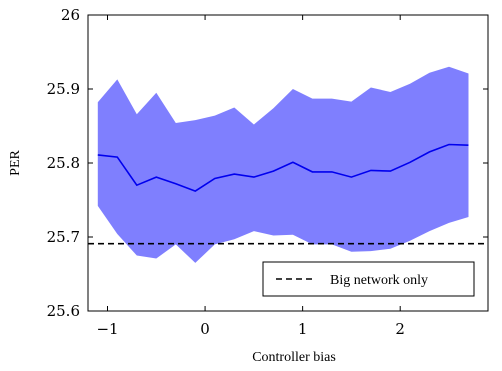 Image resolution: width=502 pixels, height=371 pixels. Describe the element at coordinates (400, 329) in the screenshot. I see `x-tick-label: 2` at that location.